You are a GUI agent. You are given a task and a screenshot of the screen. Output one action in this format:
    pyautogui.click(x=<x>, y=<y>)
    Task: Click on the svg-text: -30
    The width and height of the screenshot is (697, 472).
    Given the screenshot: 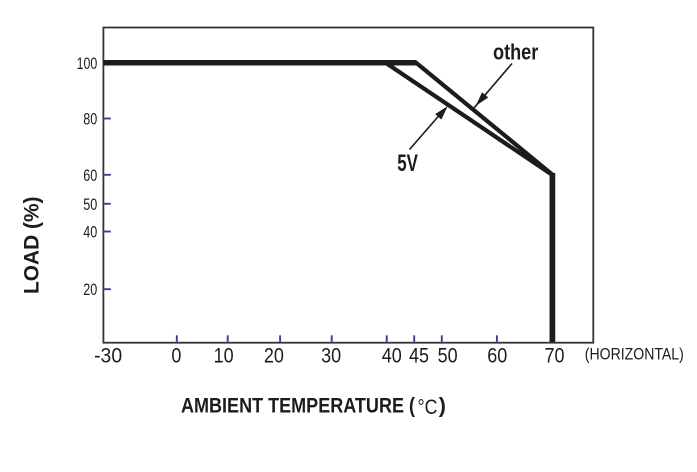 What is the action you would take?
    pyautogui.click(x=108, y=356)
    